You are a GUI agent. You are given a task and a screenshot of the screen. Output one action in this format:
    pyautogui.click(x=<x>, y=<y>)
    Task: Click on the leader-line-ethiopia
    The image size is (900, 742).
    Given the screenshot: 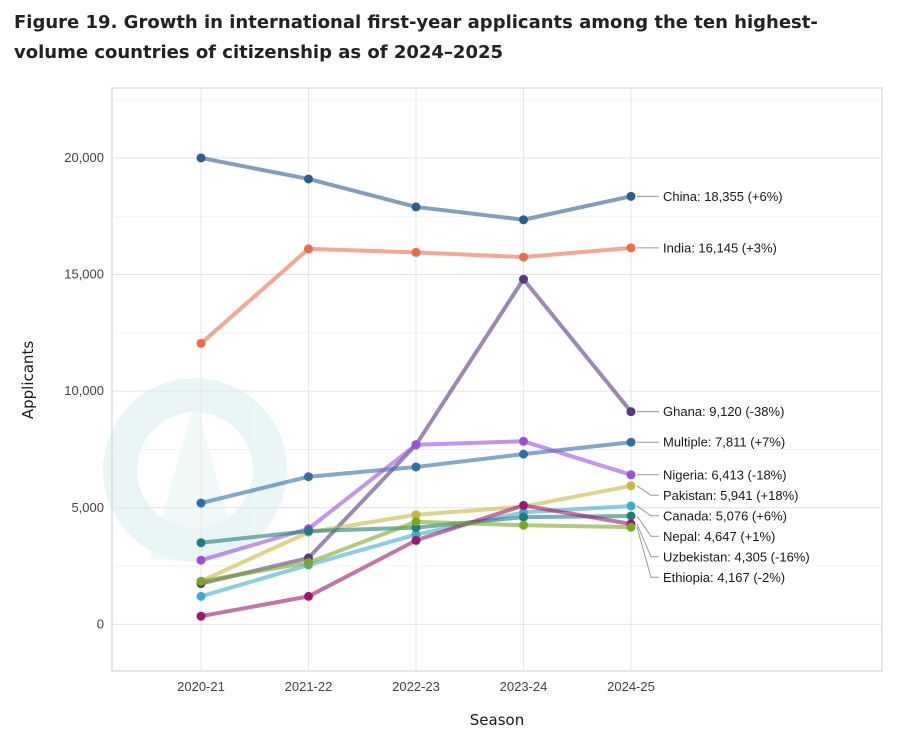 What is the action you would take?
    pyautogui.click(x=647, y=552)
    